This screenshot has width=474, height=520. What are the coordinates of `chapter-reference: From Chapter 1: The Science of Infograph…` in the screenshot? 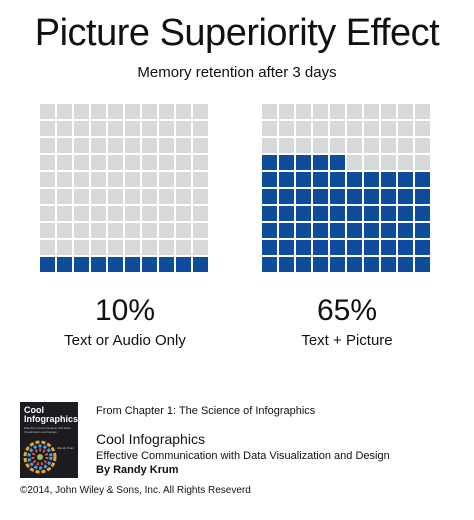 It's located at (206, 411).